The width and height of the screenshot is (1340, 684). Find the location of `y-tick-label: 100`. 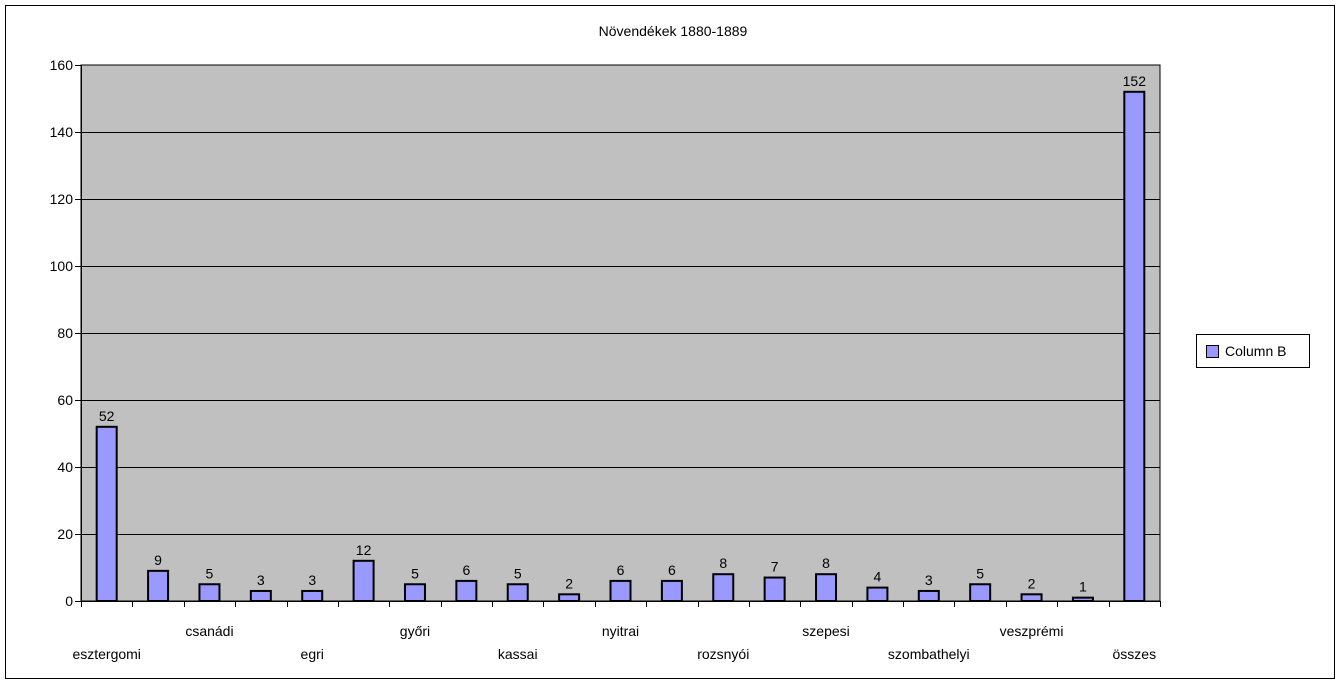

y-tick-label: 100 is located at coordinates (62, 266).